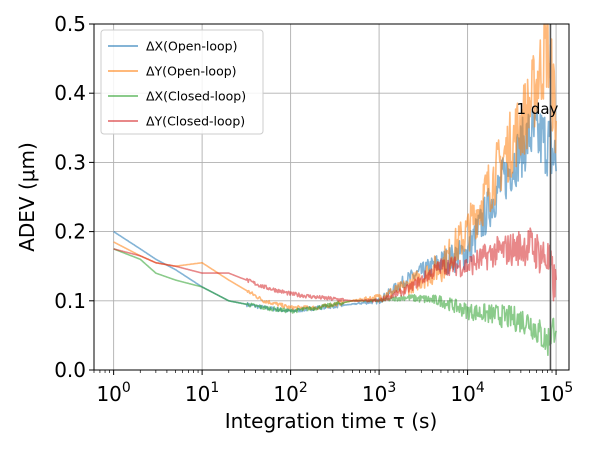 This screenshot has width=600, height=450. What do you see at coordinates (70, 24) in the screenshot?
I see `y-tick-label: 0.5` at bounding box center [70, 24].